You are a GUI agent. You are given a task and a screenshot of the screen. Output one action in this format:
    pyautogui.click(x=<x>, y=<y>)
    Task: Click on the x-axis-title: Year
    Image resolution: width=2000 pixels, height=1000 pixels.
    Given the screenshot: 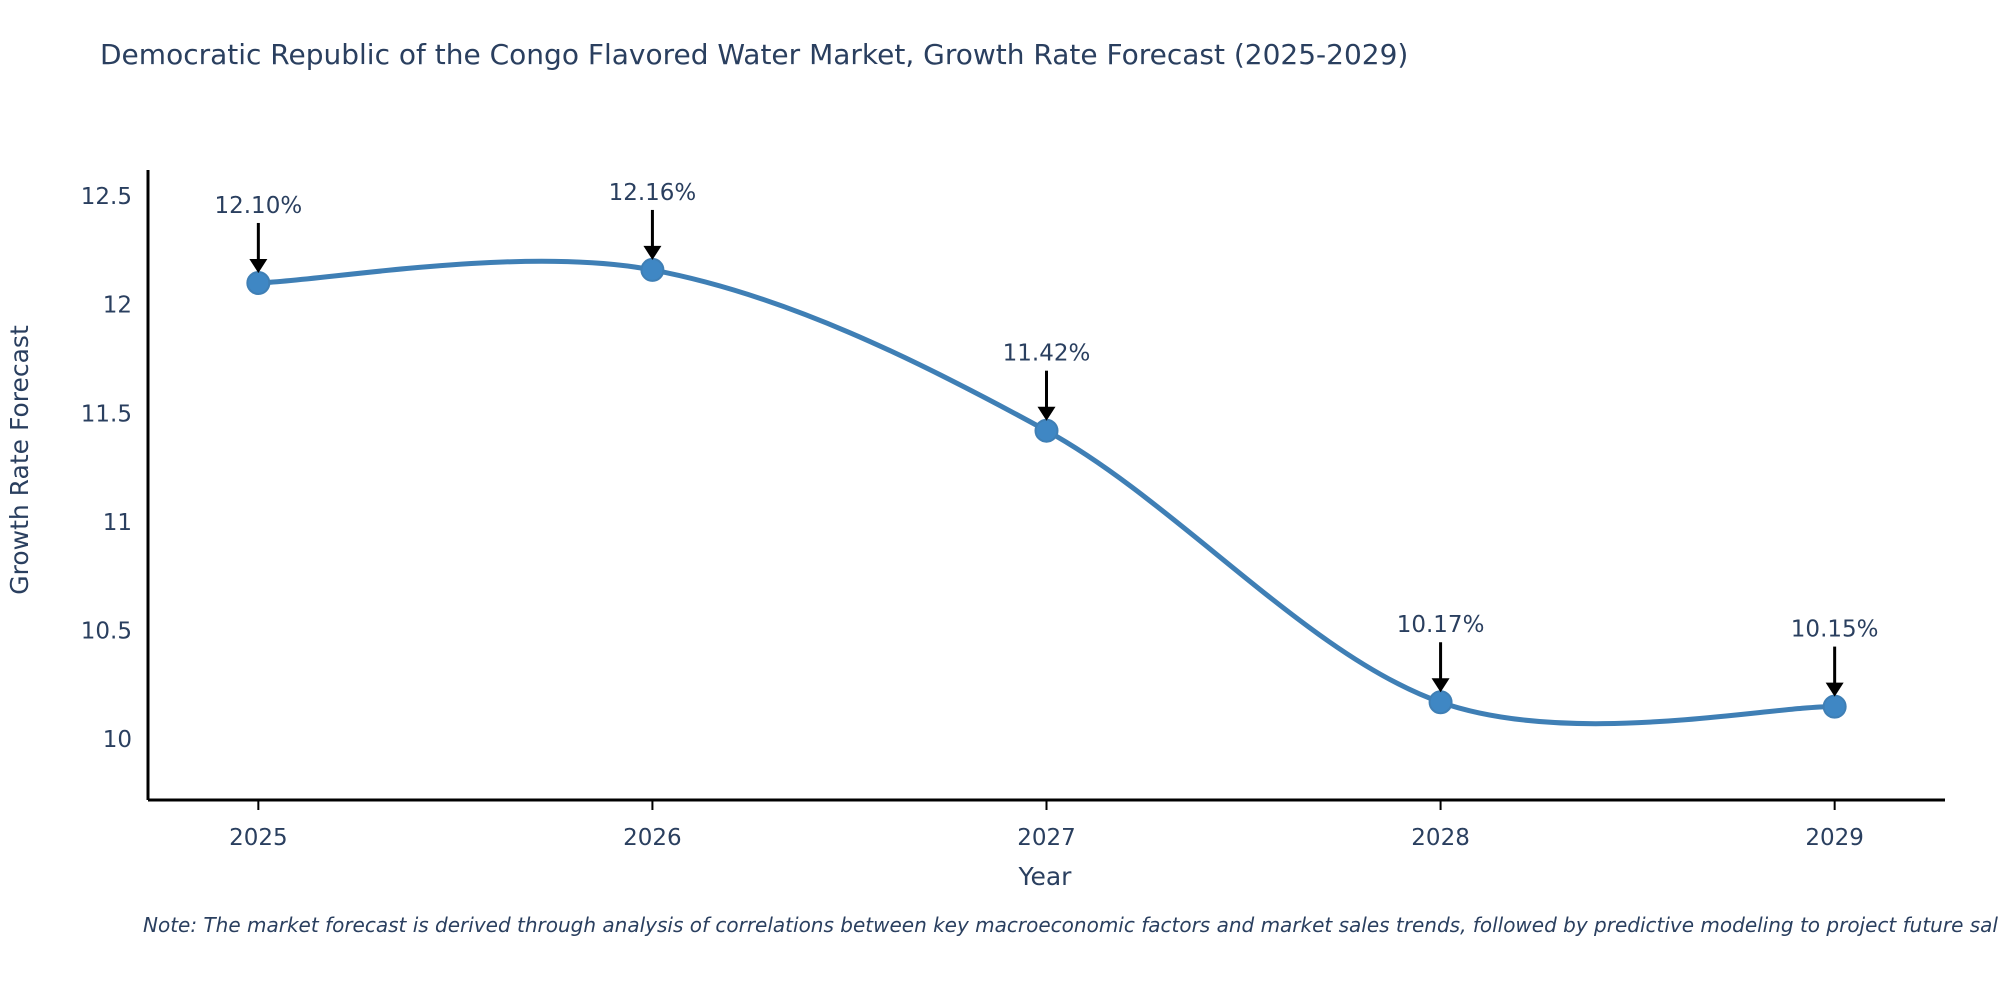 What is the action you would take?
    pyautogui.click(x=1045, y=876)
    